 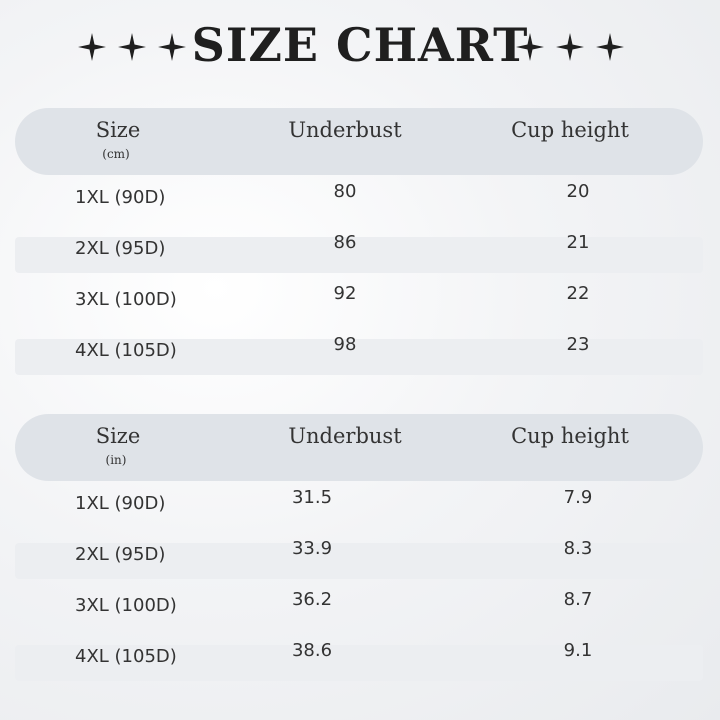 I want to click on cup-height-cell: 23, so click(x=578, y=344).